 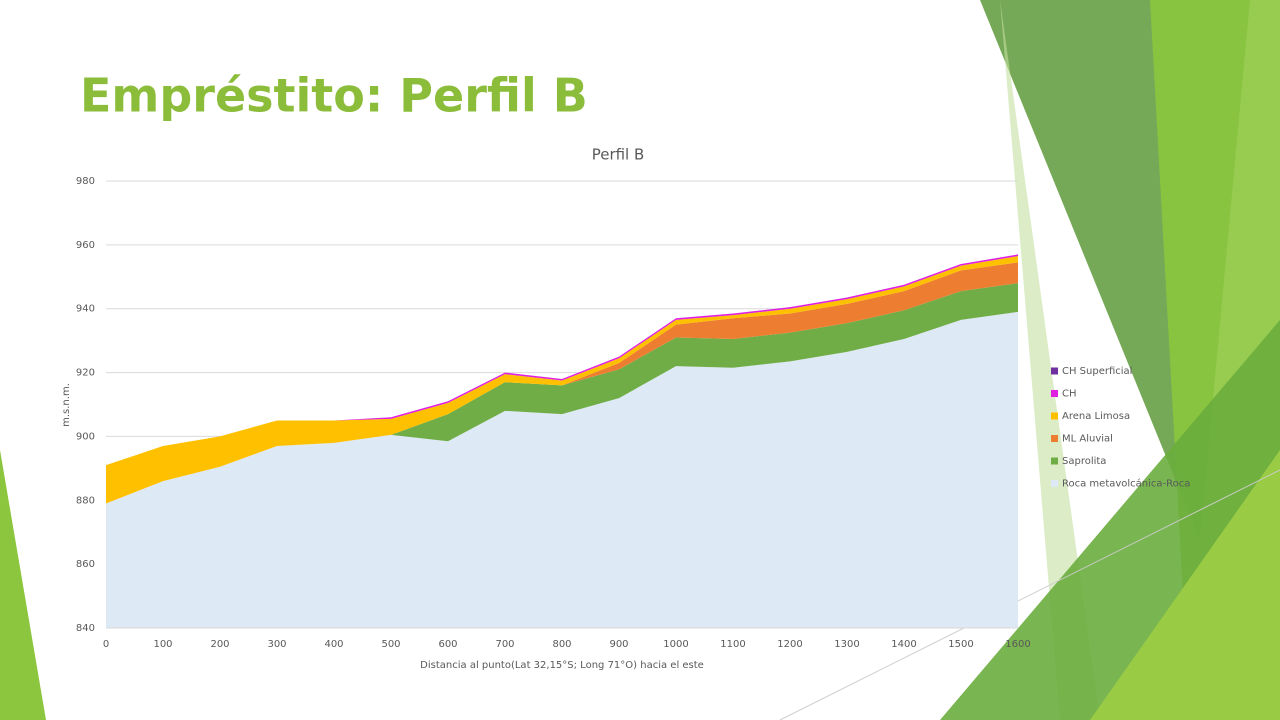 I want to click on legend-label: CH Superficial, so click(x=1097, y=371).